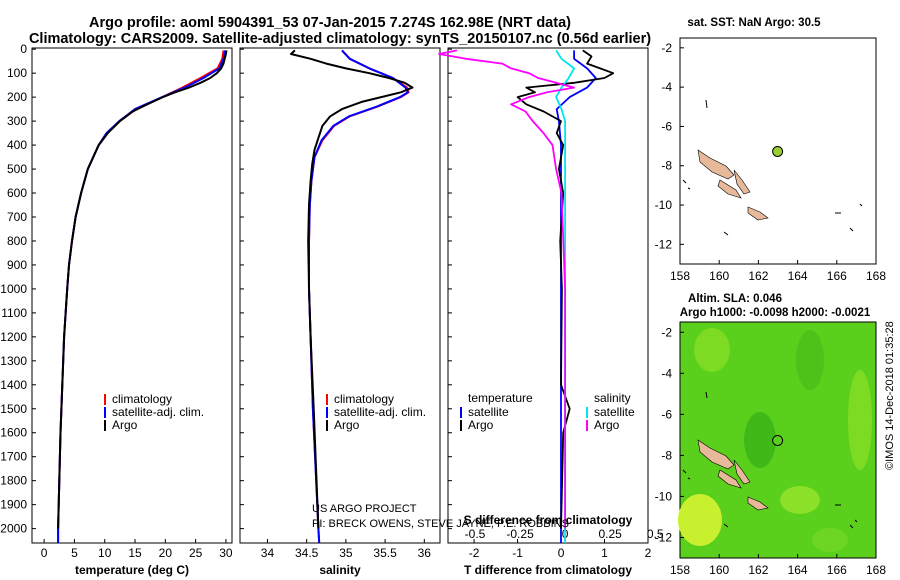 The height and width of the screenshot is (580, 900). Describe the element at coordinates (17, 241) in the screenshot. I see `depth-tick-label: 800` at that location.